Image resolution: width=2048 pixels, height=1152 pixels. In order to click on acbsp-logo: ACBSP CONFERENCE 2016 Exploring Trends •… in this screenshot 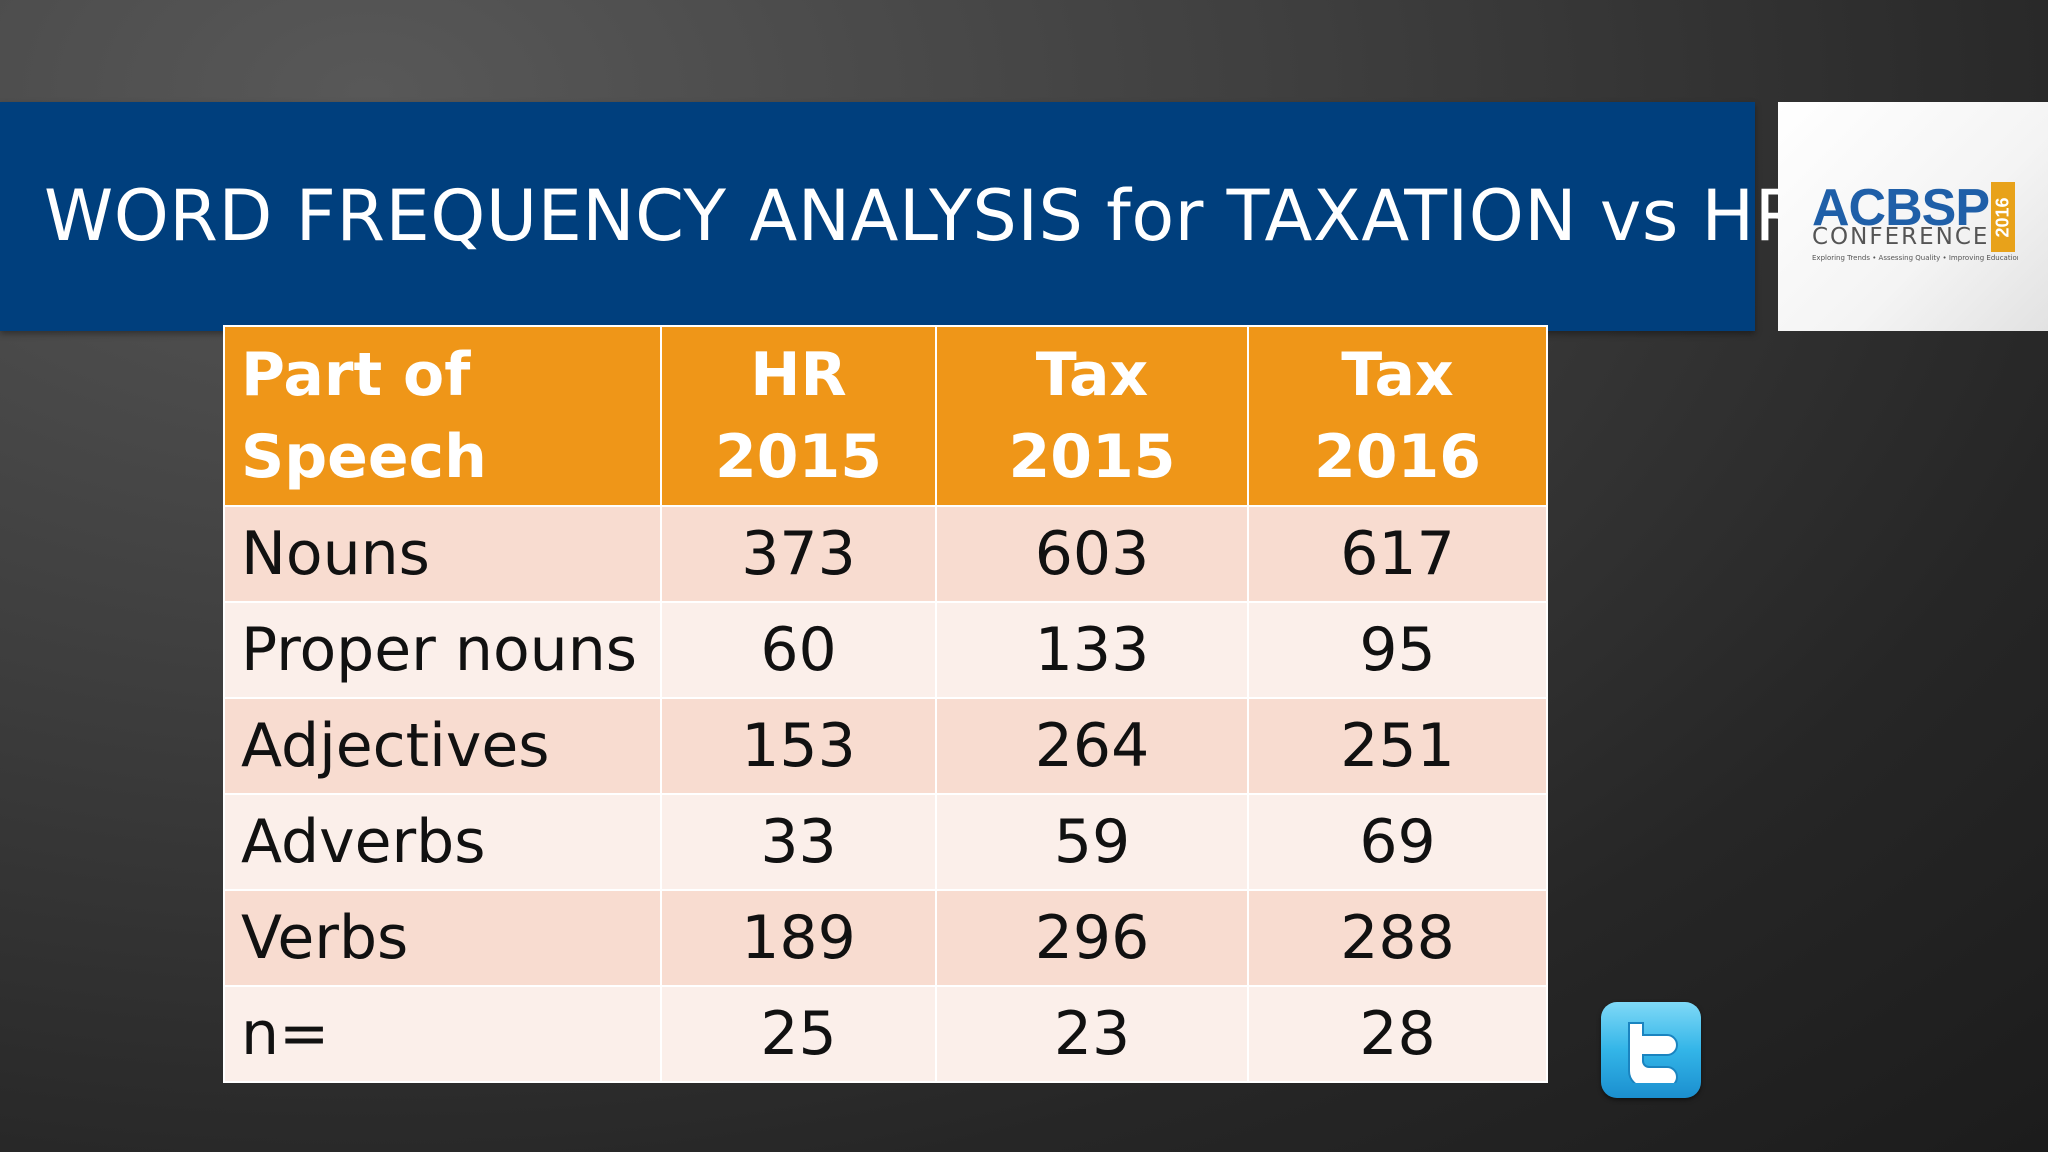, I will do `click(1913, 216)`.